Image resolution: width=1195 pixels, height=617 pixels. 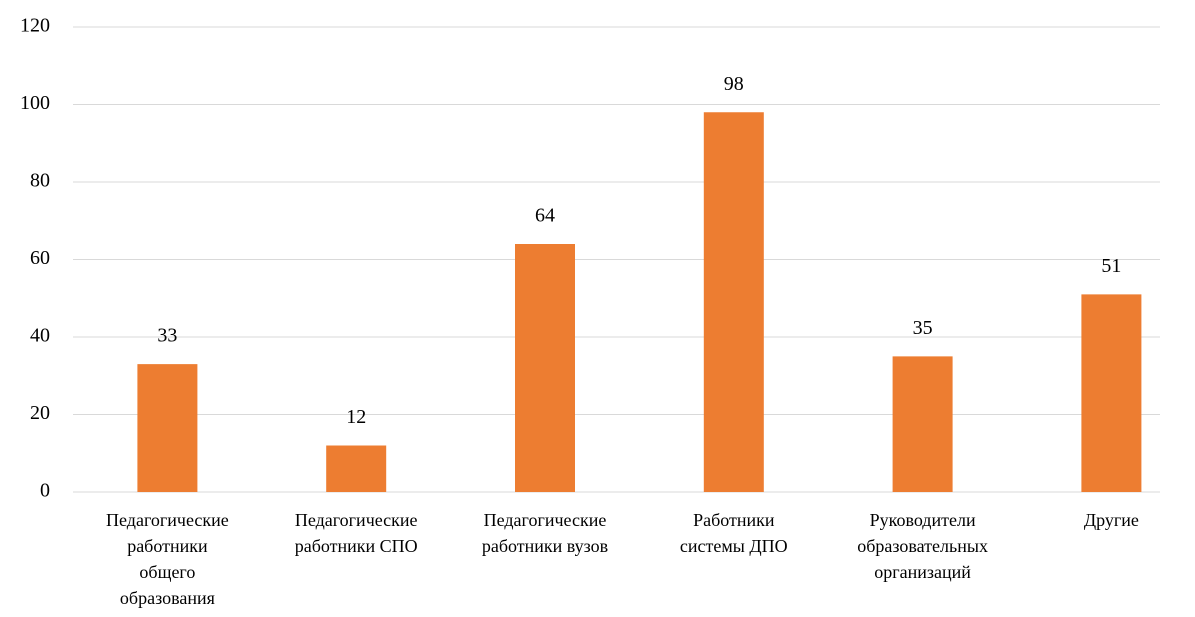 I want to click on x-tick-label-line: работники, so click(x=167, y=546).